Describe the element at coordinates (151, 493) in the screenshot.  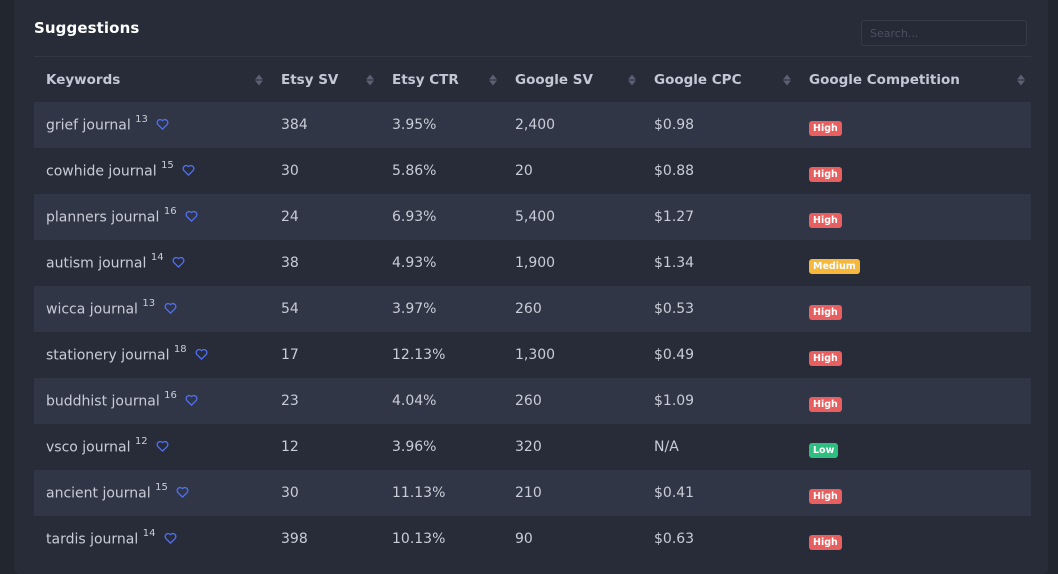
I see `keyword-cell: ancient journal 15` at that location.